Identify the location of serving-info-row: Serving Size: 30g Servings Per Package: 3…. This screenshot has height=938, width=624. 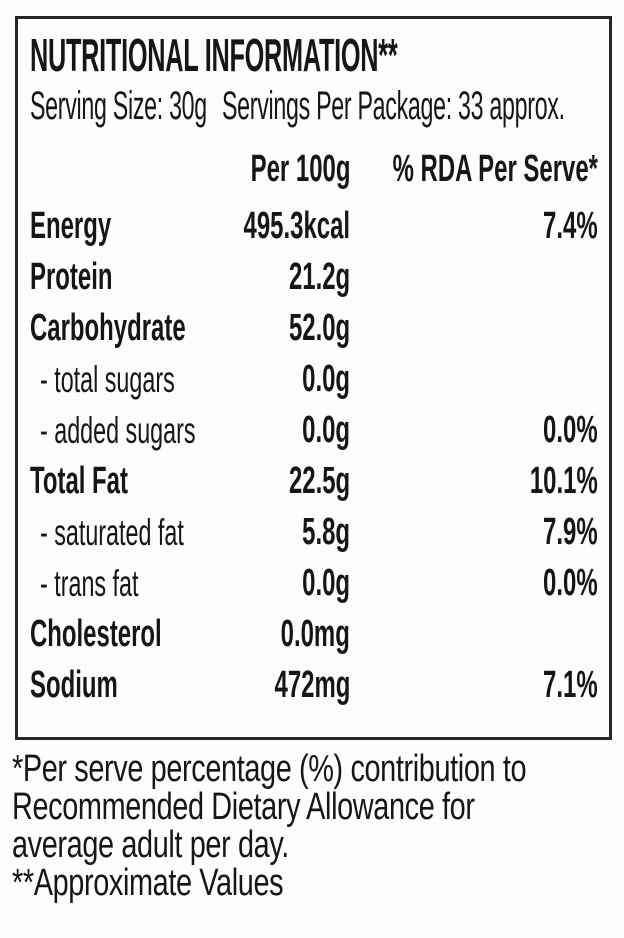
(314, 106).